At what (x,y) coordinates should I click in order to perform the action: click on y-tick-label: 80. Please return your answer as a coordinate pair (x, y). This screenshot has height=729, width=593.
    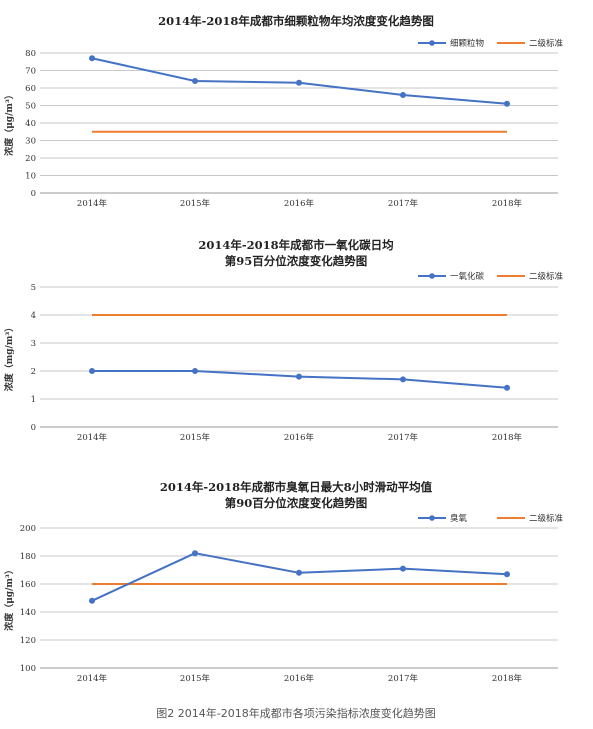
    Looking at the image, I should click on (30, 54).